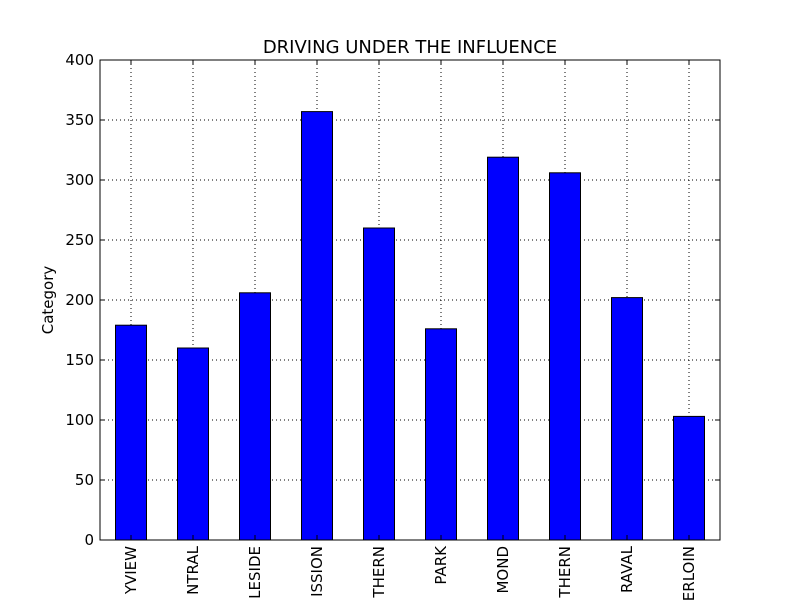  Describe the element at coordinates (255, 572) in the screenshot. I see `x-tick-label: LESIDE` at that location.